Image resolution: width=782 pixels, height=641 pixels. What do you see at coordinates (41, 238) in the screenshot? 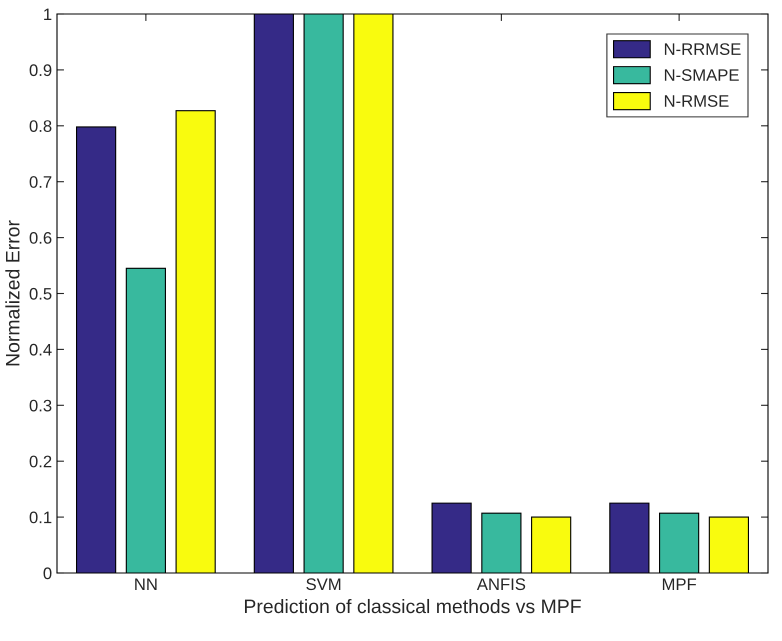
I see `y-tick-label: 0.6` at bounding box center [41, 238].